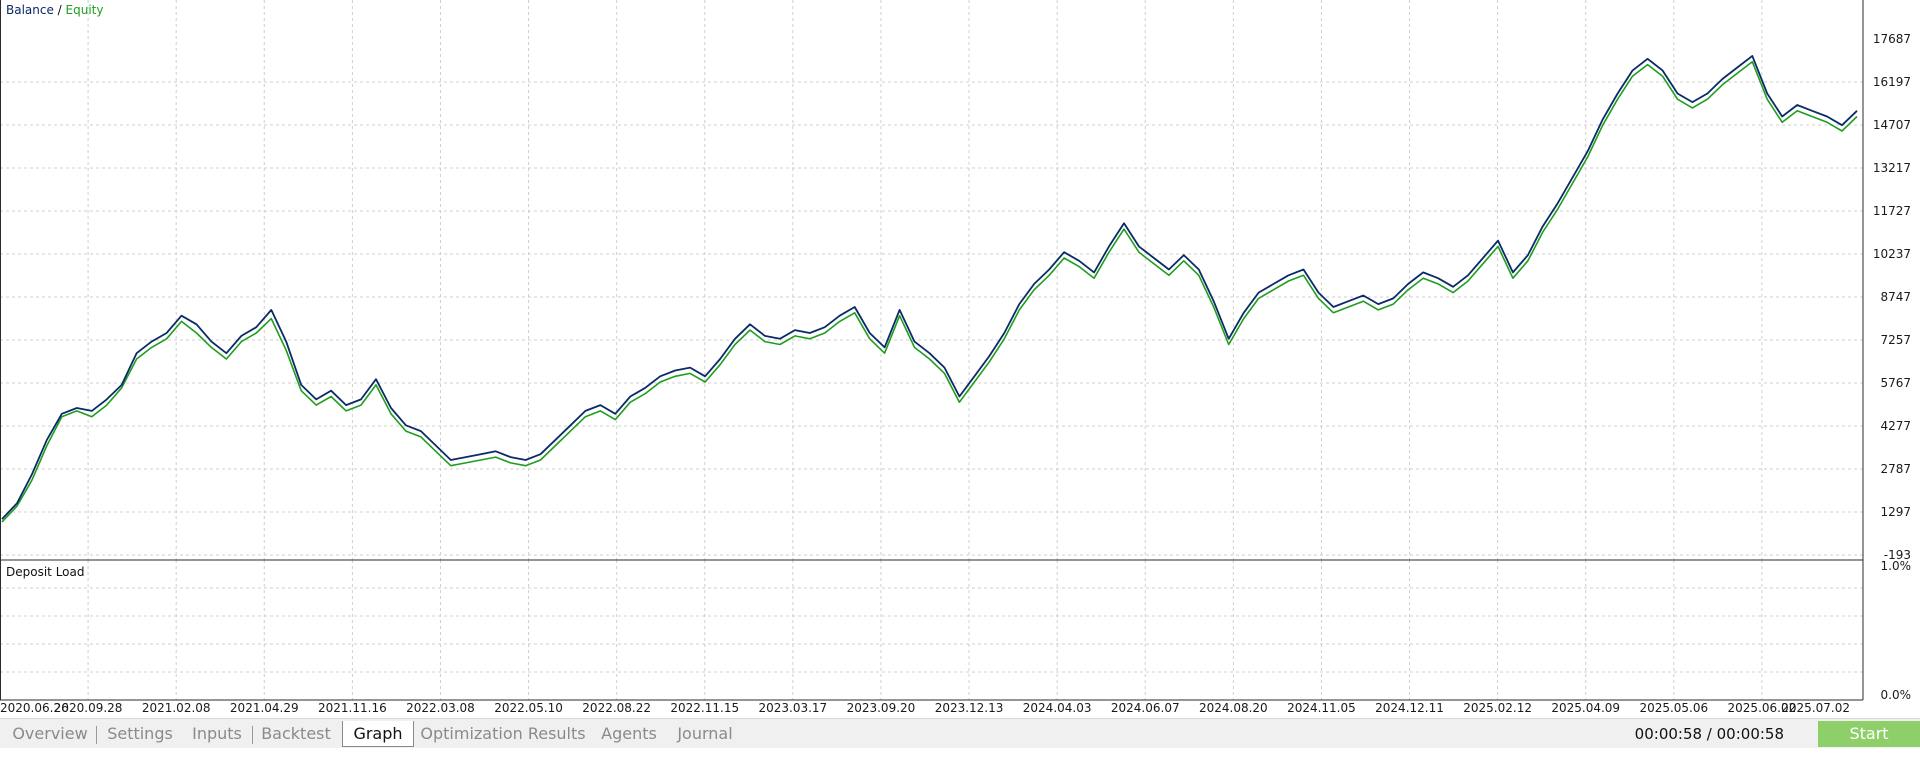  I want to click on deposit-y-tick-label: 0.0%, so click(1896, 695).